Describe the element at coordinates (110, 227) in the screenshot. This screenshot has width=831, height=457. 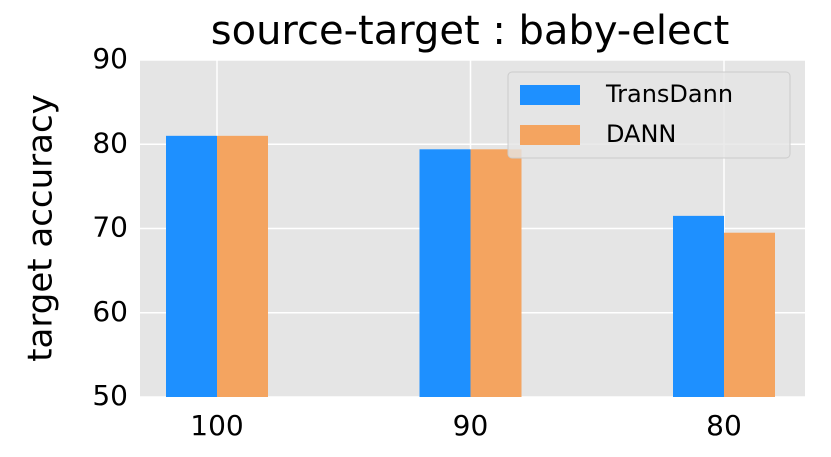
I see `y-tick-label: 70` at that location.